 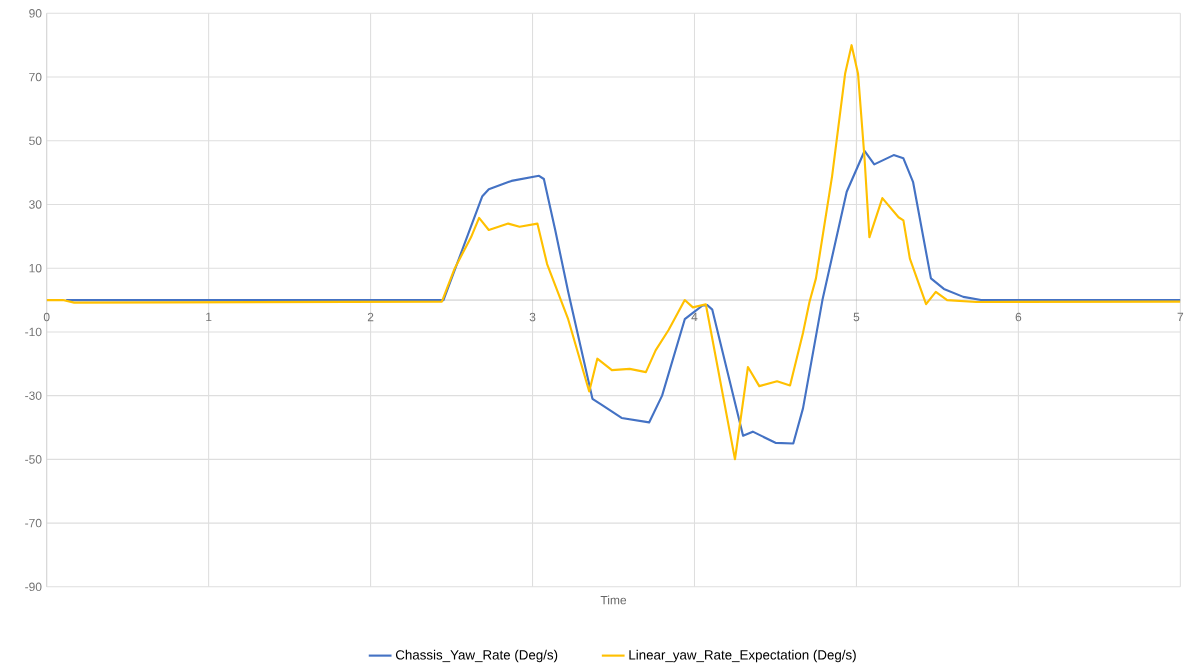 I want to click on y-tick-label: 70, so click(x=35, y=77).